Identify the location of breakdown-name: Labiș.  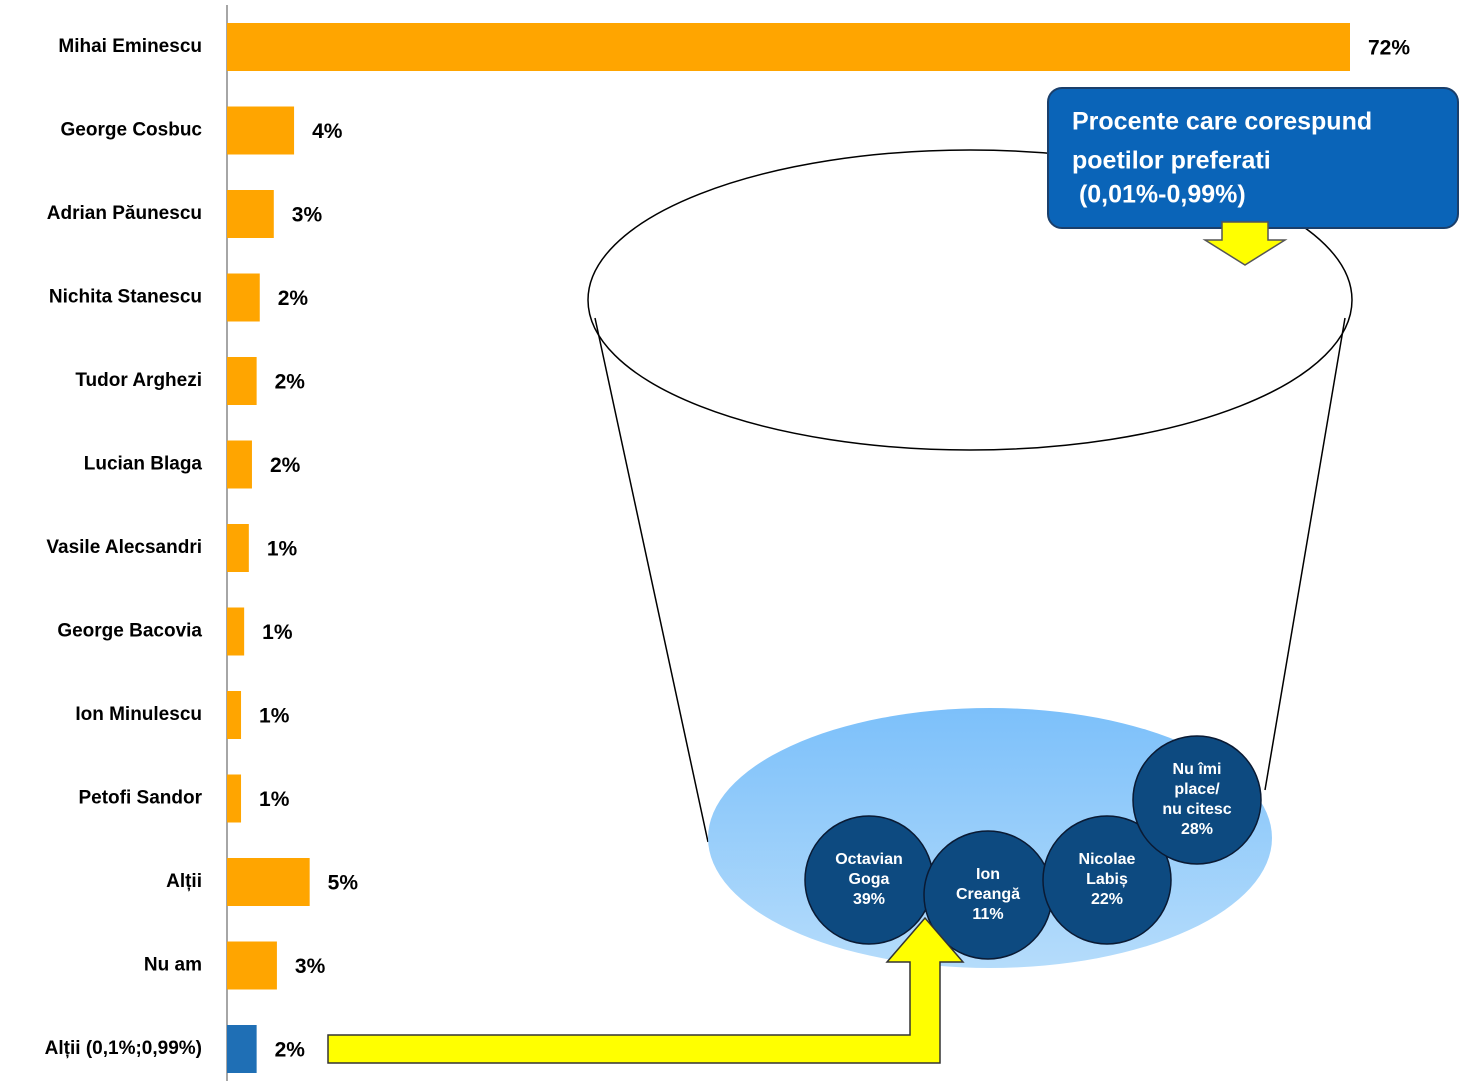
(1107, 879).